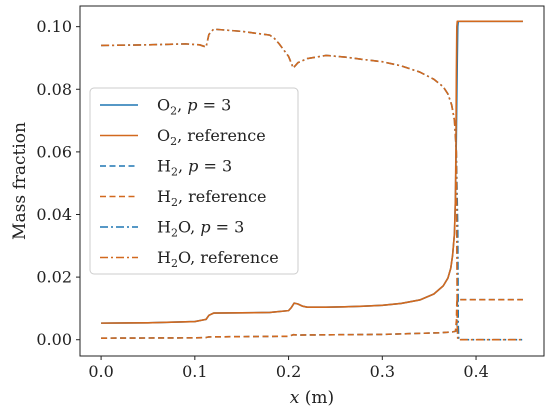 The height and width of the screenshot is (417, 550). Describe the element at coordinates (211, 198) in the screenshot. I see `legend-label-4: H2, reference` at that location.